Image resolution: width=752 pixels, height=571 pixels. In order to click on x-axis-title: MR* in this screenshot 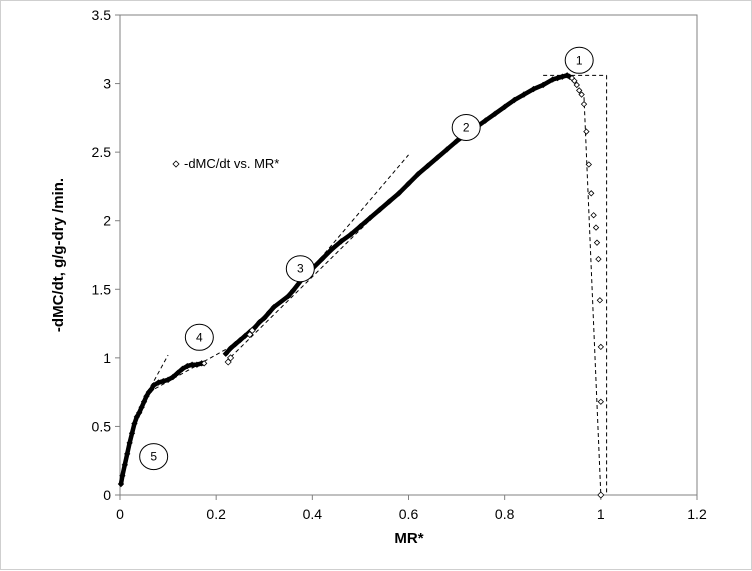, I will do `click(408, 538)`.